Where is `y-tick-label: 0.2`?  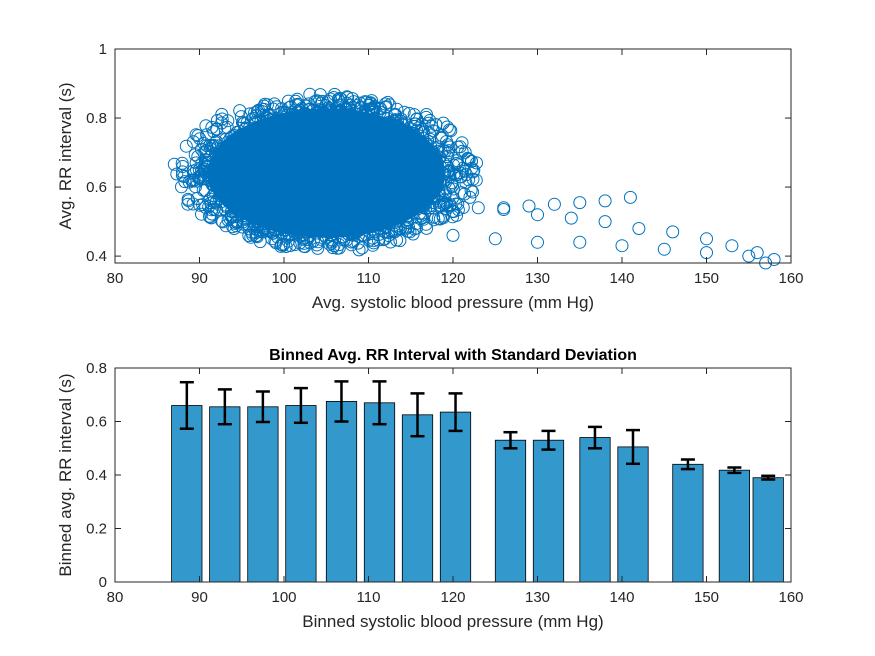
y-tick-label: 0.2 is located at coordinates (96, 529).